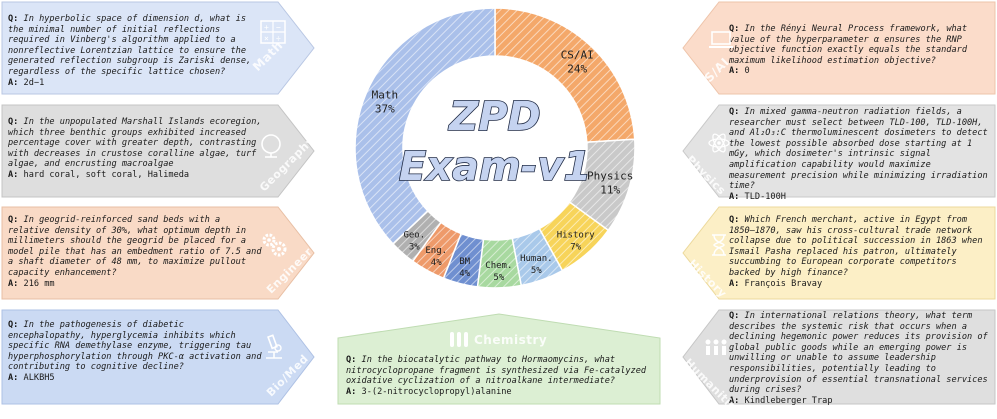 The height and width of the screenshot is (419, 997). I want to click on donut-segment-hatch-geo, so click(416, 236).